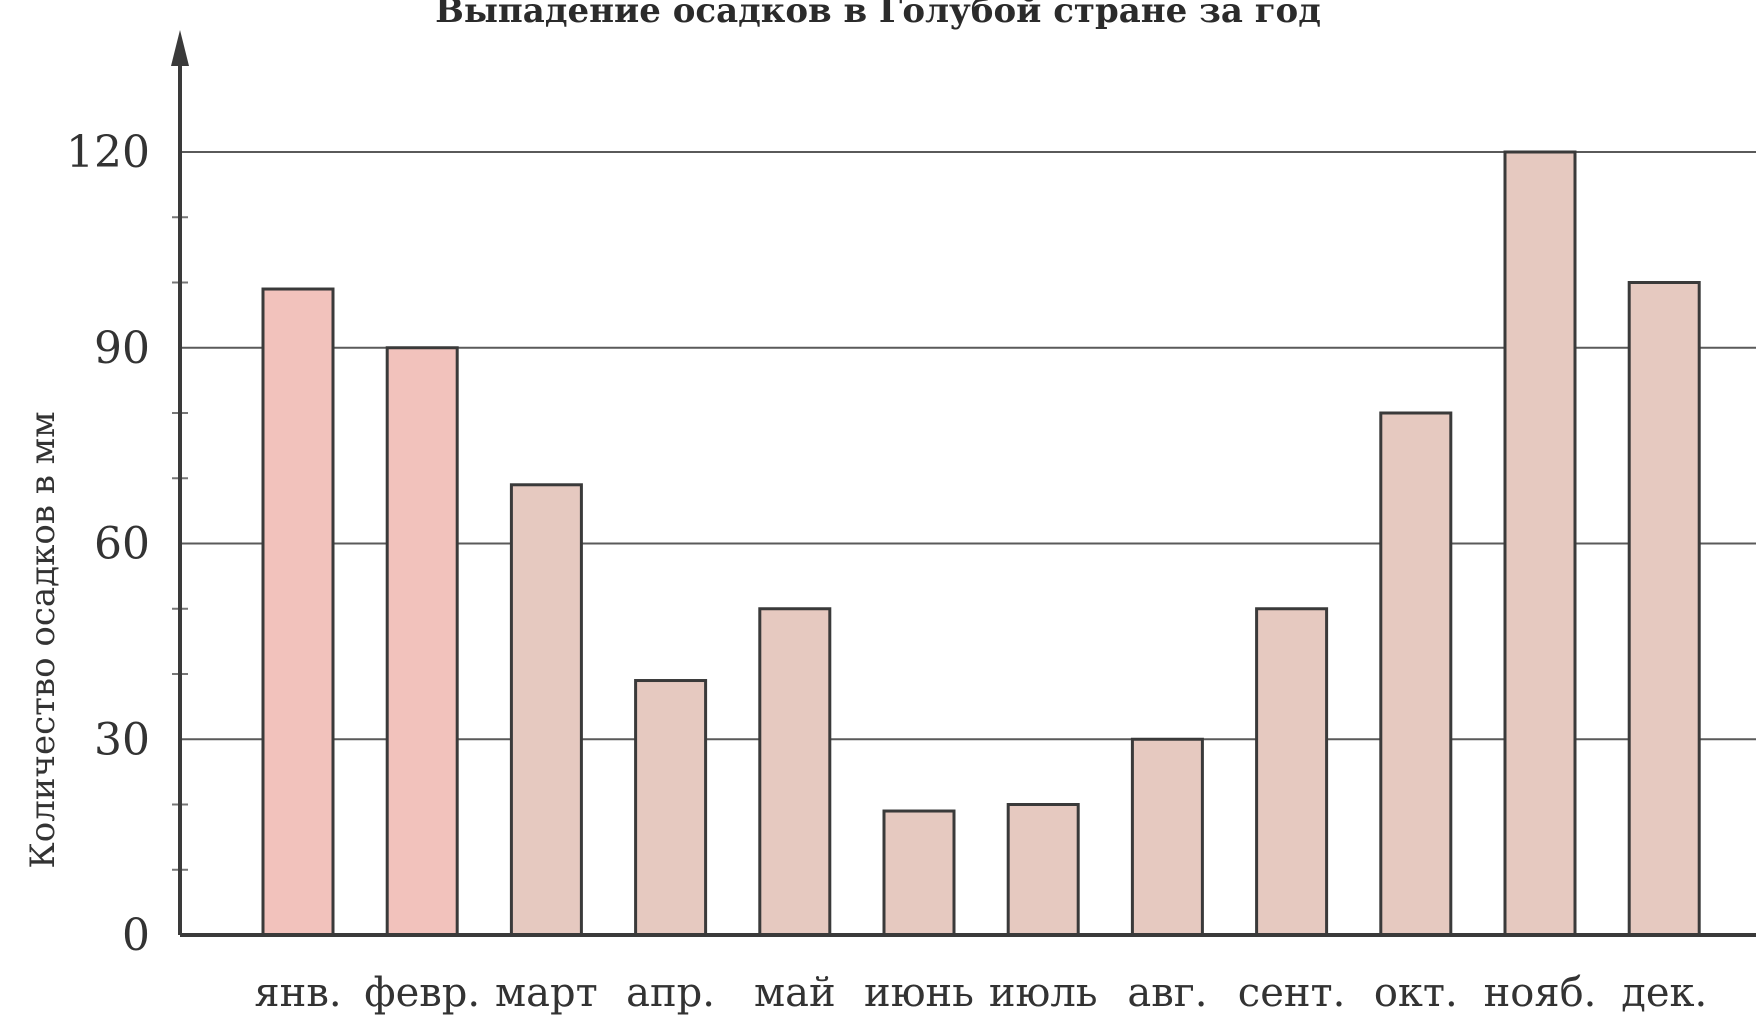 This screenshot has height=1020, width=1756. What do you see at coordinates (122, 348) in the screenshot?
I see `y-tick-label: 90` at bounding box center [122, 348].